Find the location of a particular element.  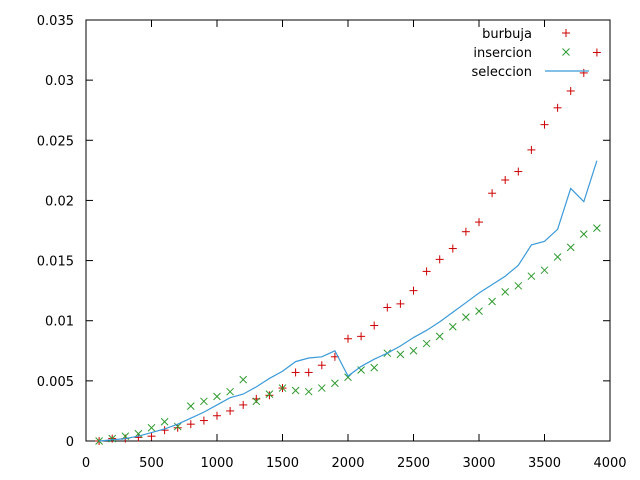

x-tick-label: 1000 is located at coordinates (216, 463).